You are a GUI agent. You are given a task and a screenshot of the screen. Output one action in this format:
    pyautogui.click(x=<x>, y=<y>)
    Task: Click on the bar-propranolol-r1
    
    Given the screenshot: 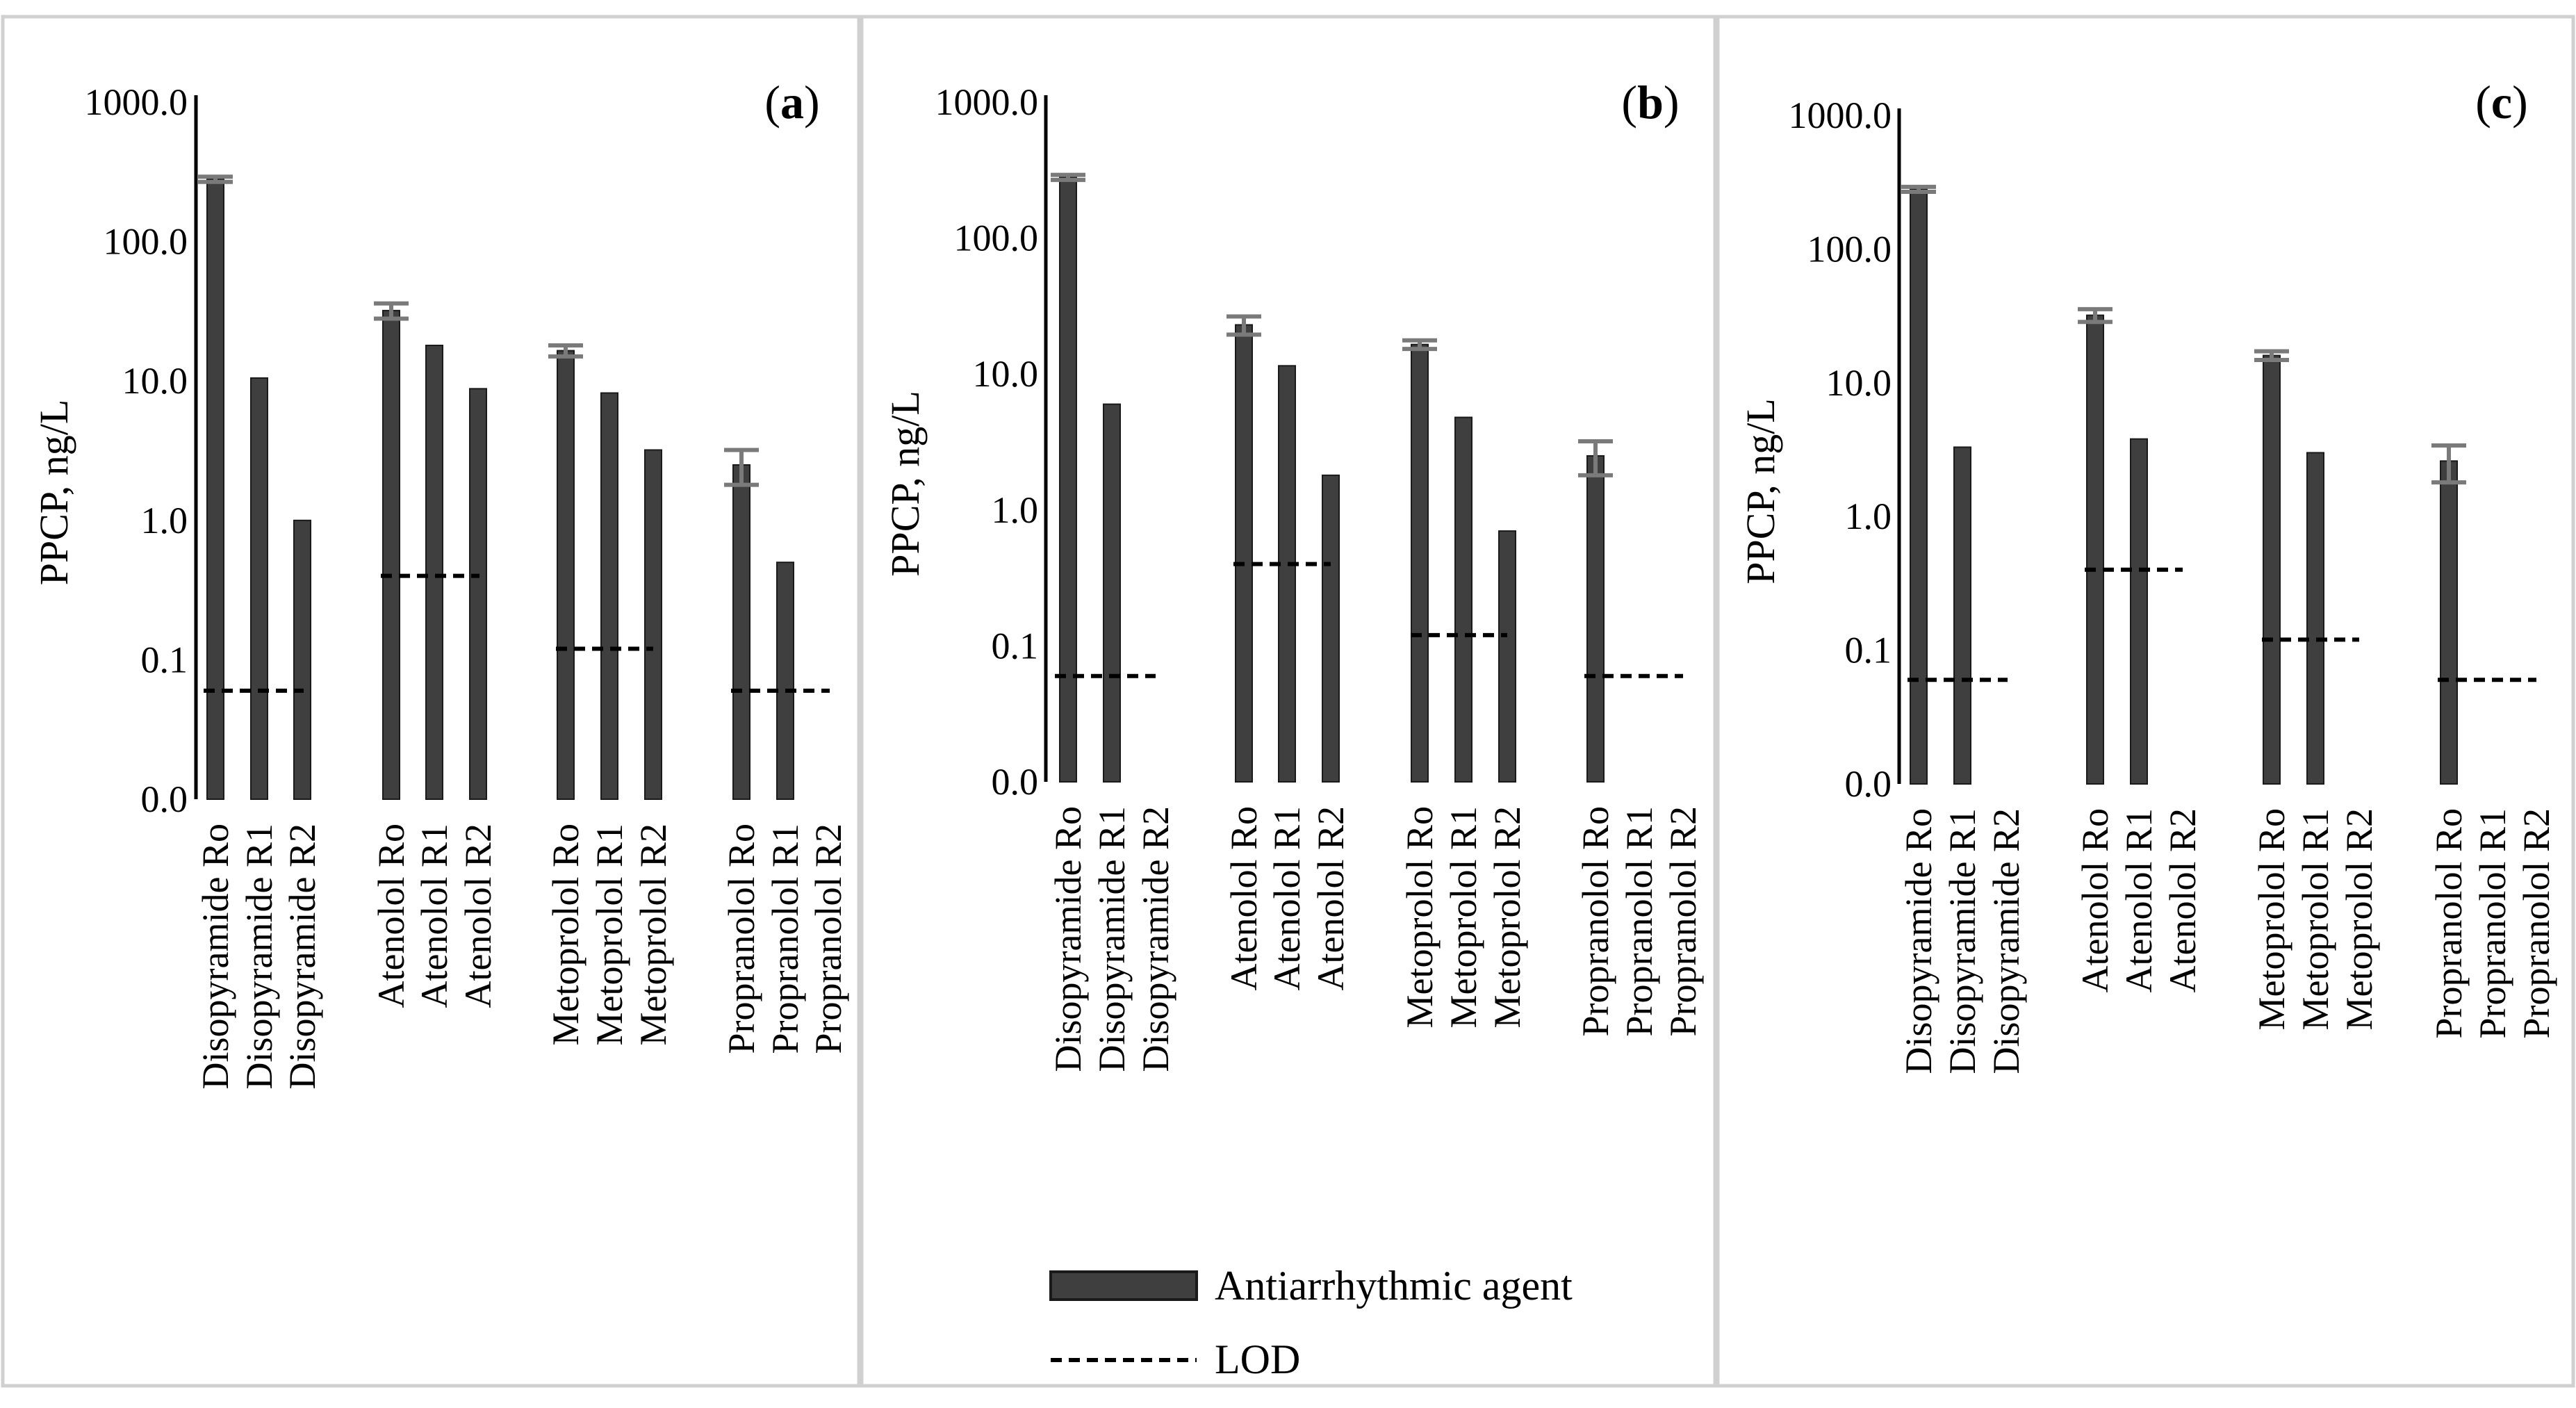 What is the action you would take?
    pyautogui.click(x=785, y=681)
    